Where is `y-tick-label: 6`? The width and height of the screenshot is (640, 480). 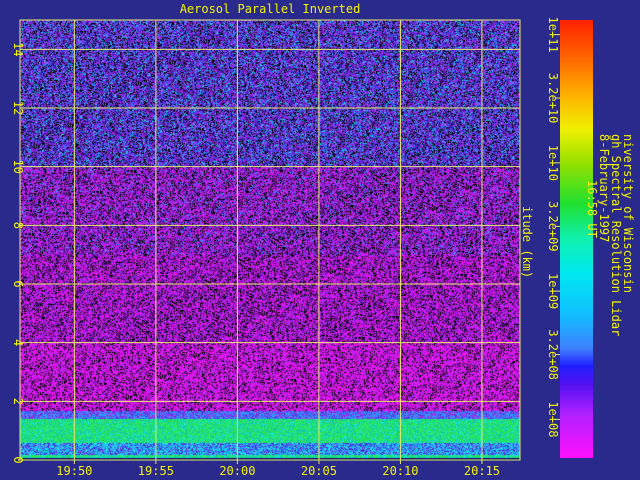
y-tick-label: 6 is located at coordinates (18, 283).